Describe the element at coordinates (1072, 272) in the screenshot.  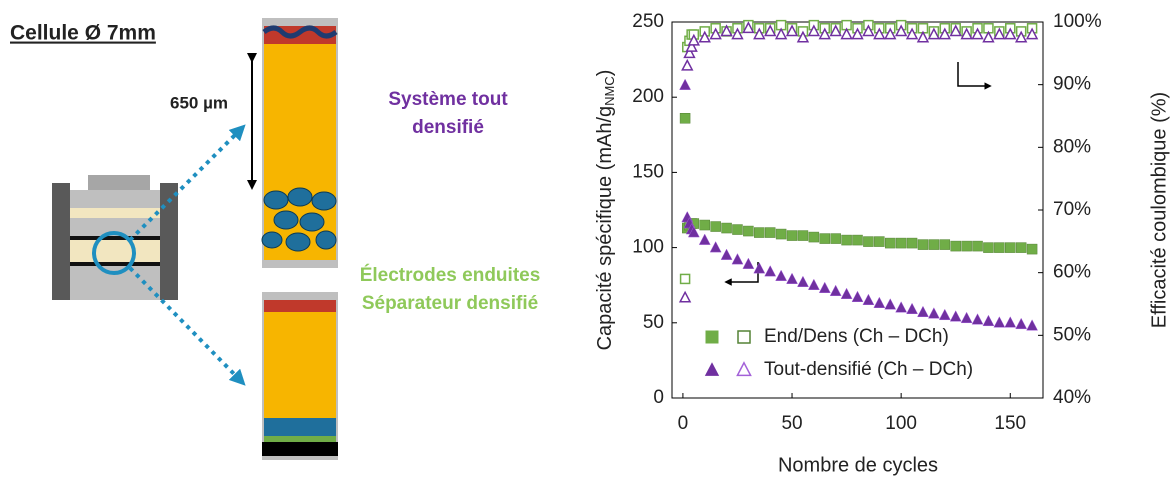
I see `y2-tick-label: 60%` at that location.